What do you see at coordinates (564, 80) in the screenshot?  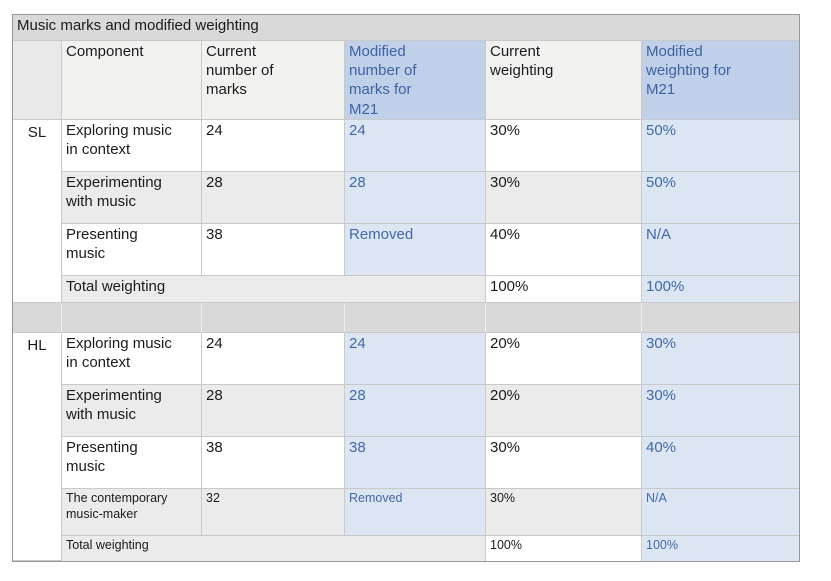 I see `header-current-weighting: Current weighting` at bounding box center [564, 80].